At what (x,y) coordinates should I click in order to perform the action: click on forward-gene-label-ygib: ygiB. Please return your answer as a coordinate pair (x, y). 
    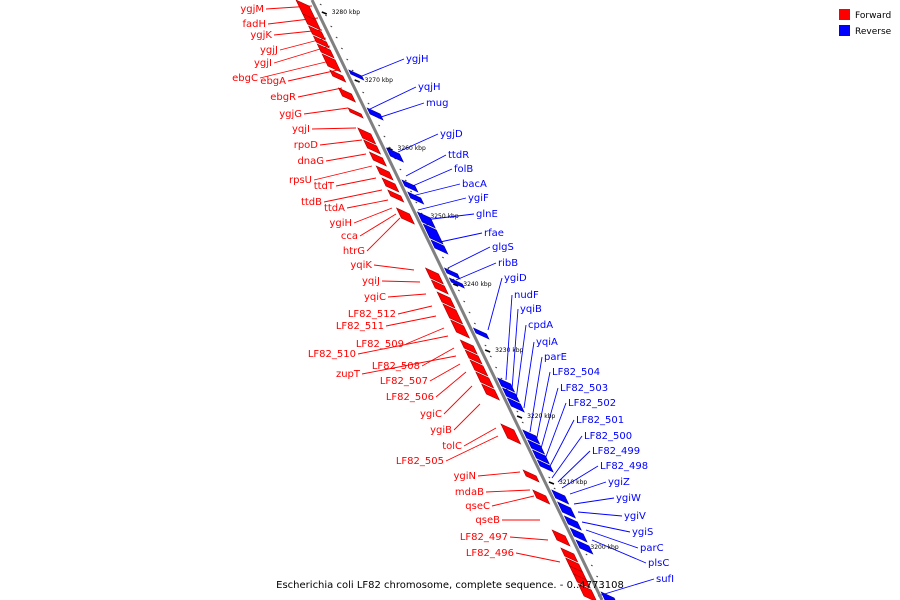
    Looking at the image, I should click on (441, 430).